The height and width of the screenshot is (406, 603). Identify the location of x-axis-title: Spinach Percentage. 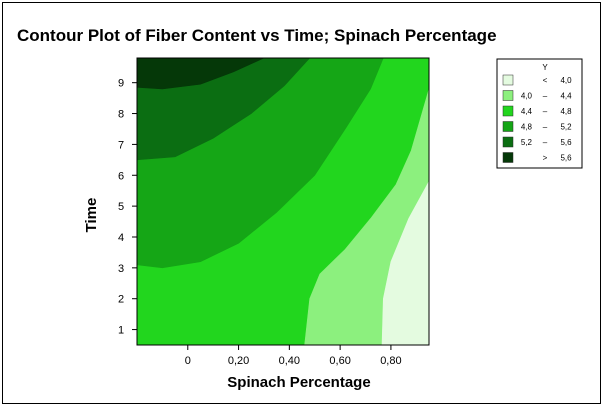
(298, 382).